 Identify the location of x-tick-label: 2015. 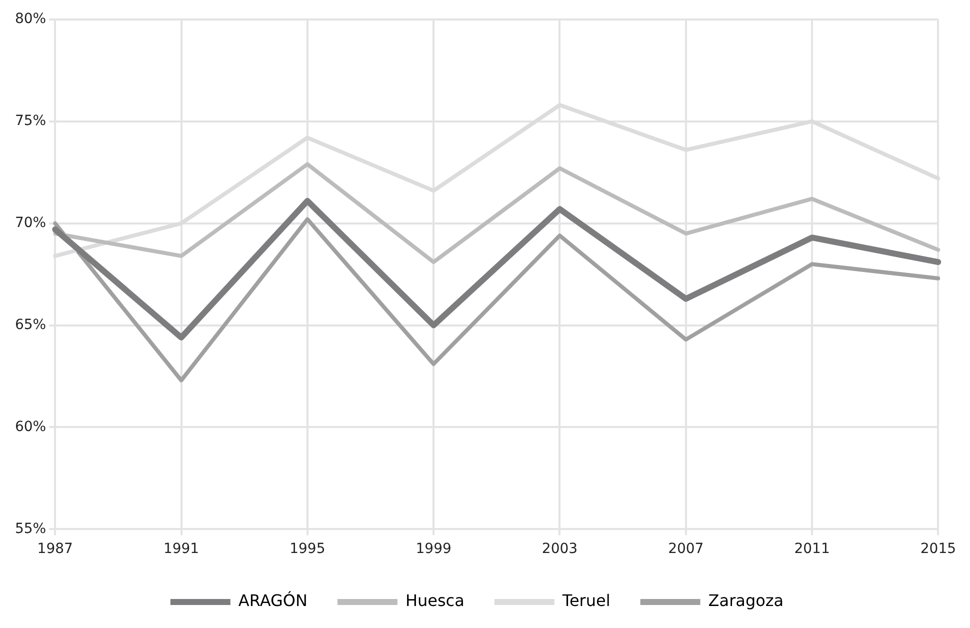
(938, 549).